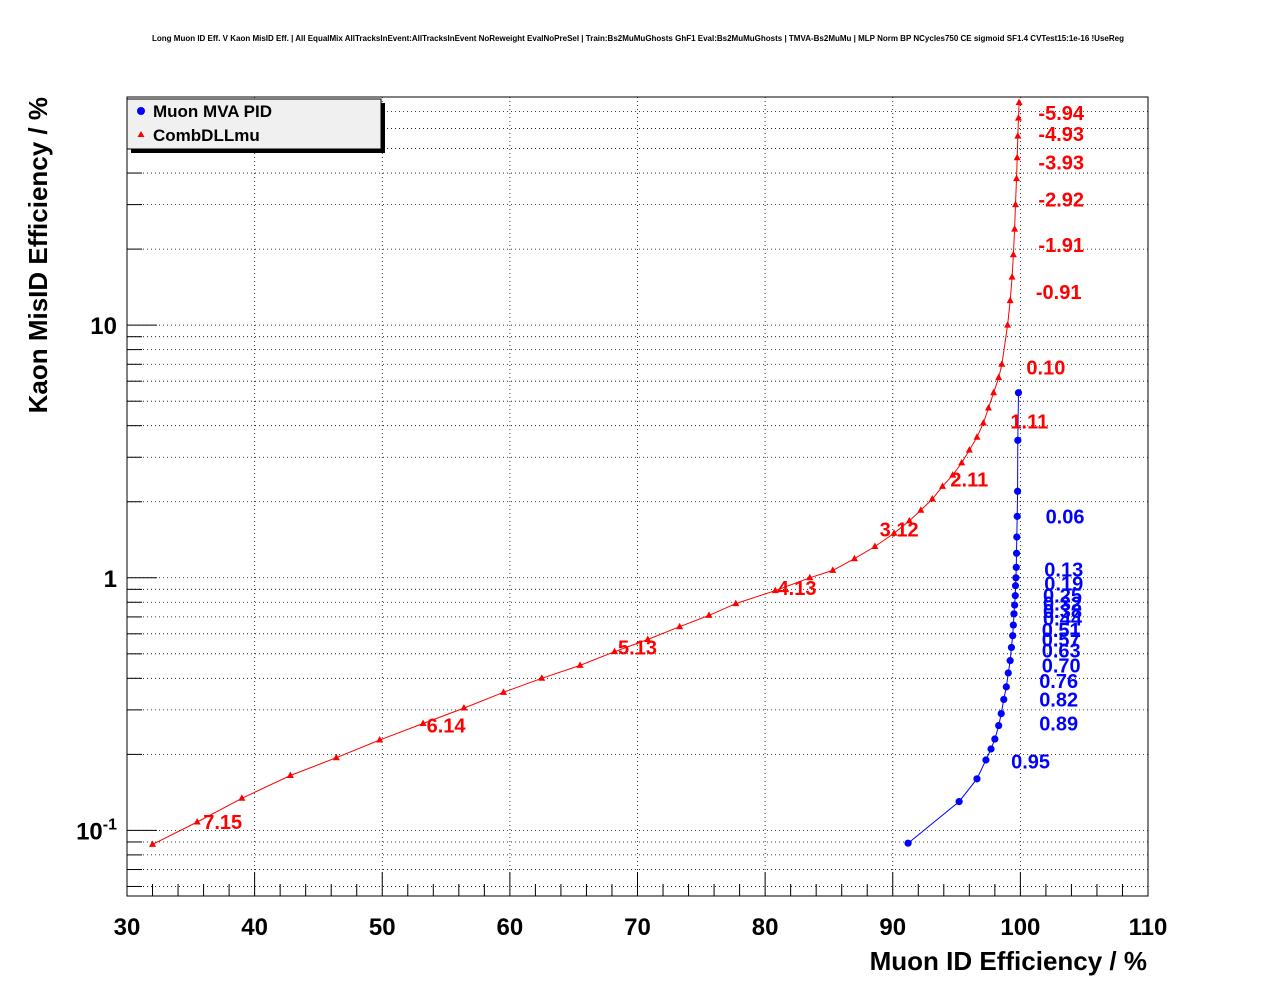  Describe the element at coordinates (141, 111) in the screenshot. I see `legend-marker-muon-mva` at that location.